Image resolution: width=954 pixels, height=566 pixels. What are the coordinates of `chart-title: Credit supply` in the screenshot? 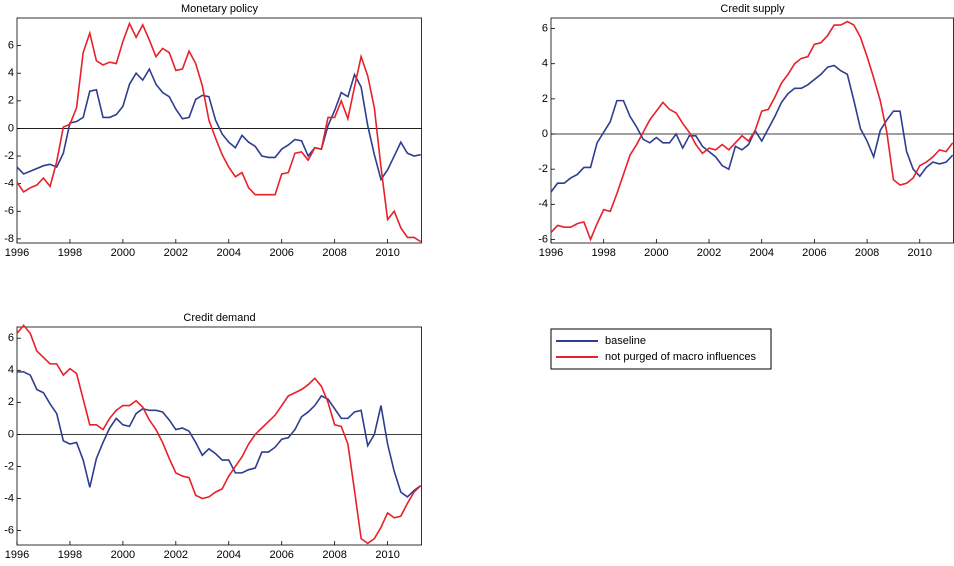 It's located at (752, 9).